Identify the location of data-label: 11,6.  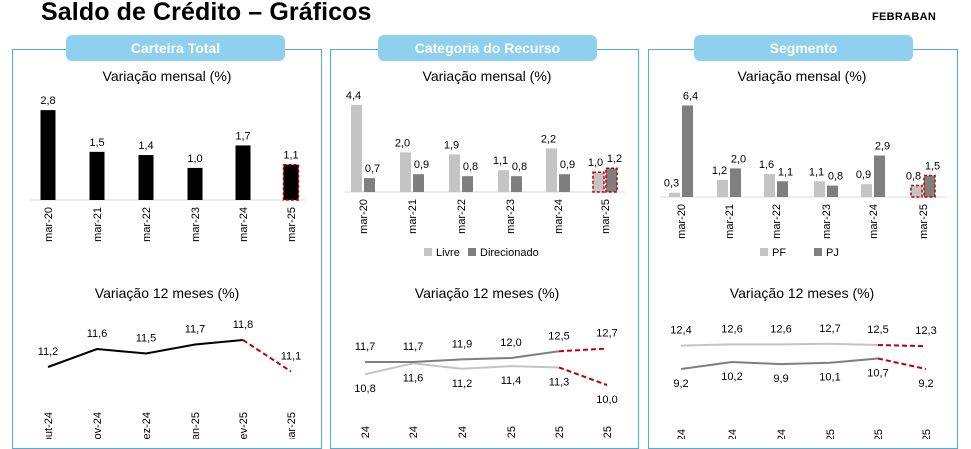
(413, 378).